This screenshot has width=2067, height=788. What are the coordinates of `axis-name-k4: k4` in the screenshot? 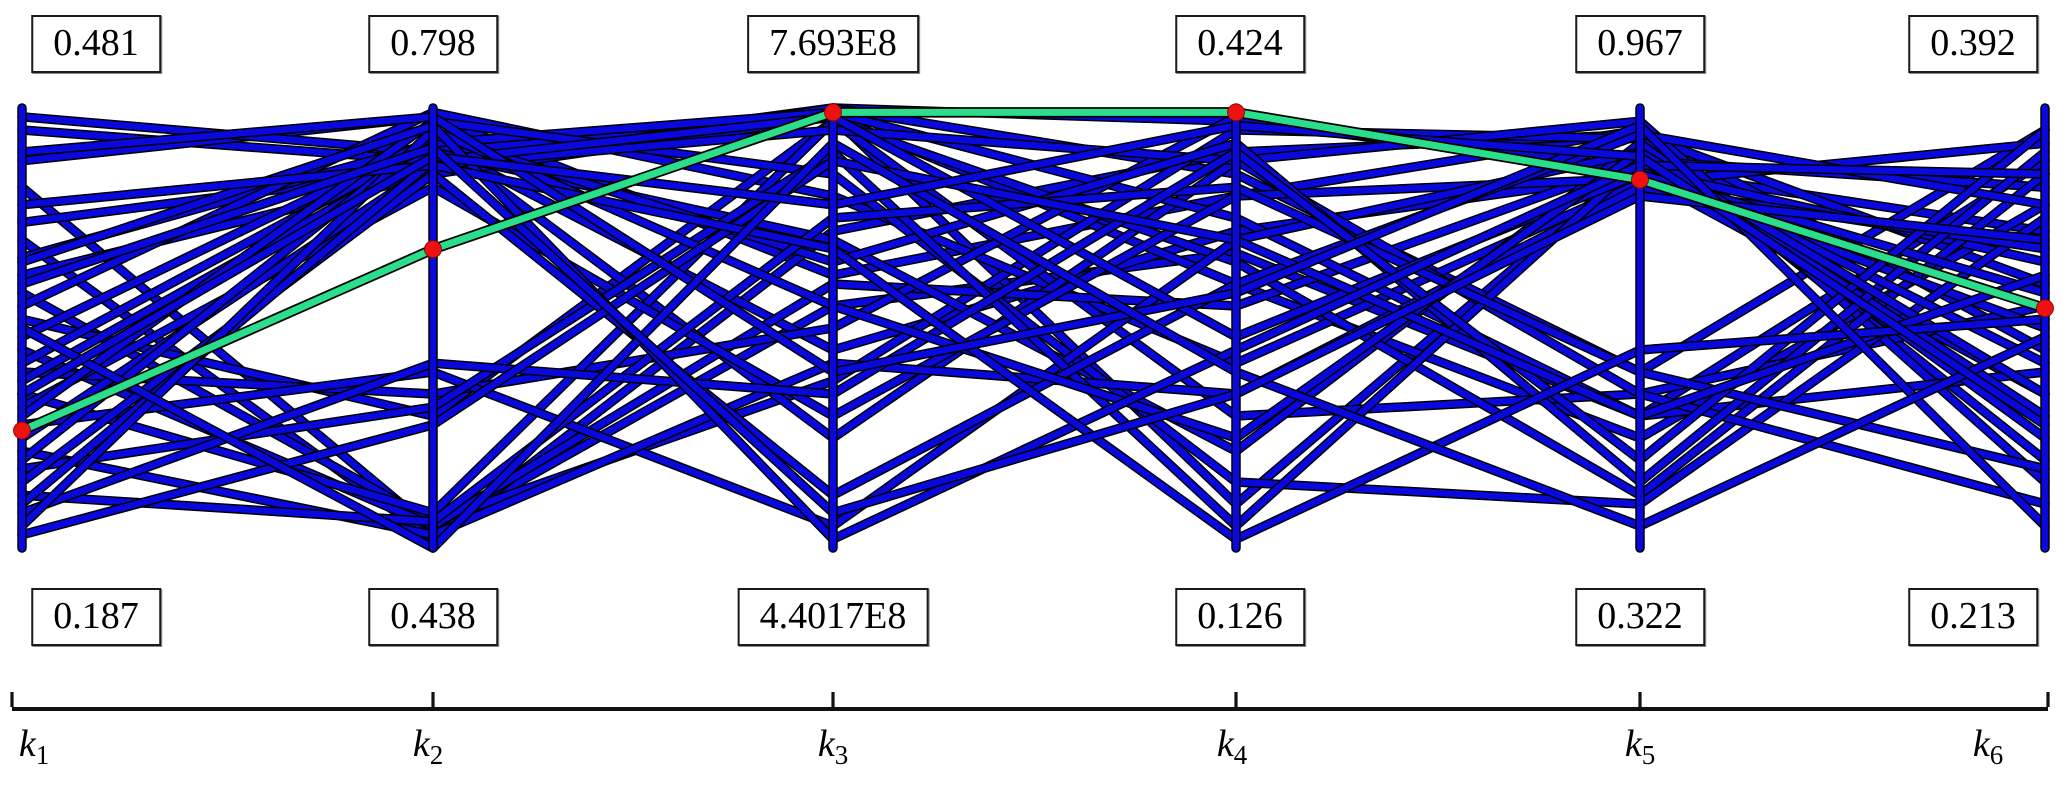 It's located at (1231, 745).